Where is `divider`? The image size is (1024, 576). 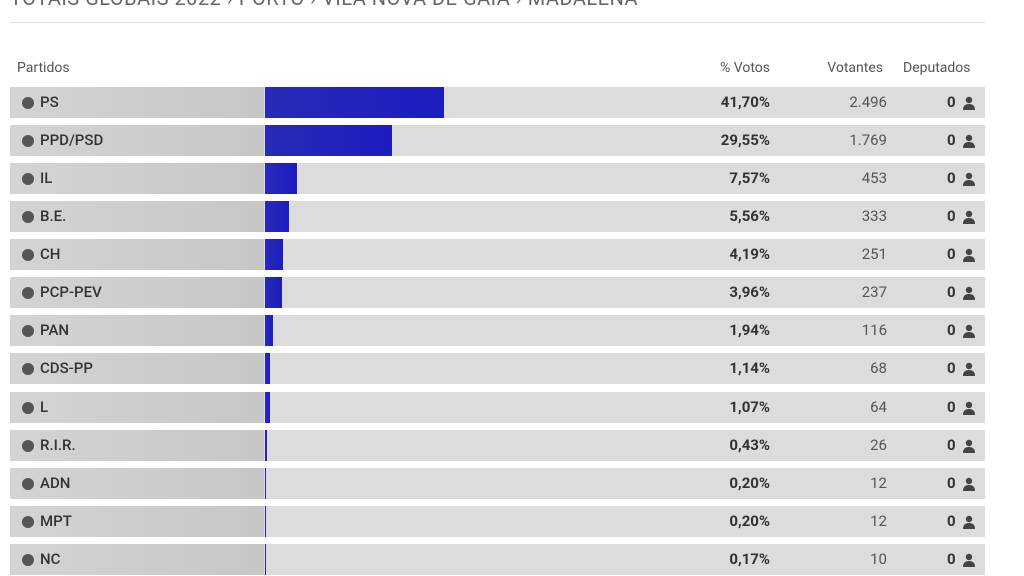 divider is located at coordinates (497, 22).